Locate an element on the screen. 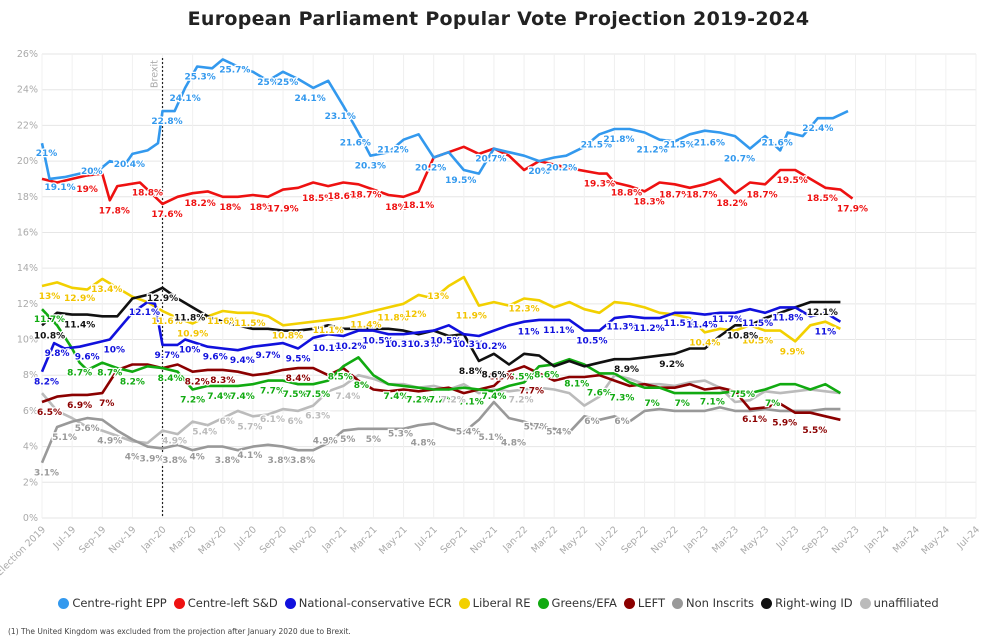 The image size is (997, 642). y-tick-label: 8% is located at coordinates (30, 375).